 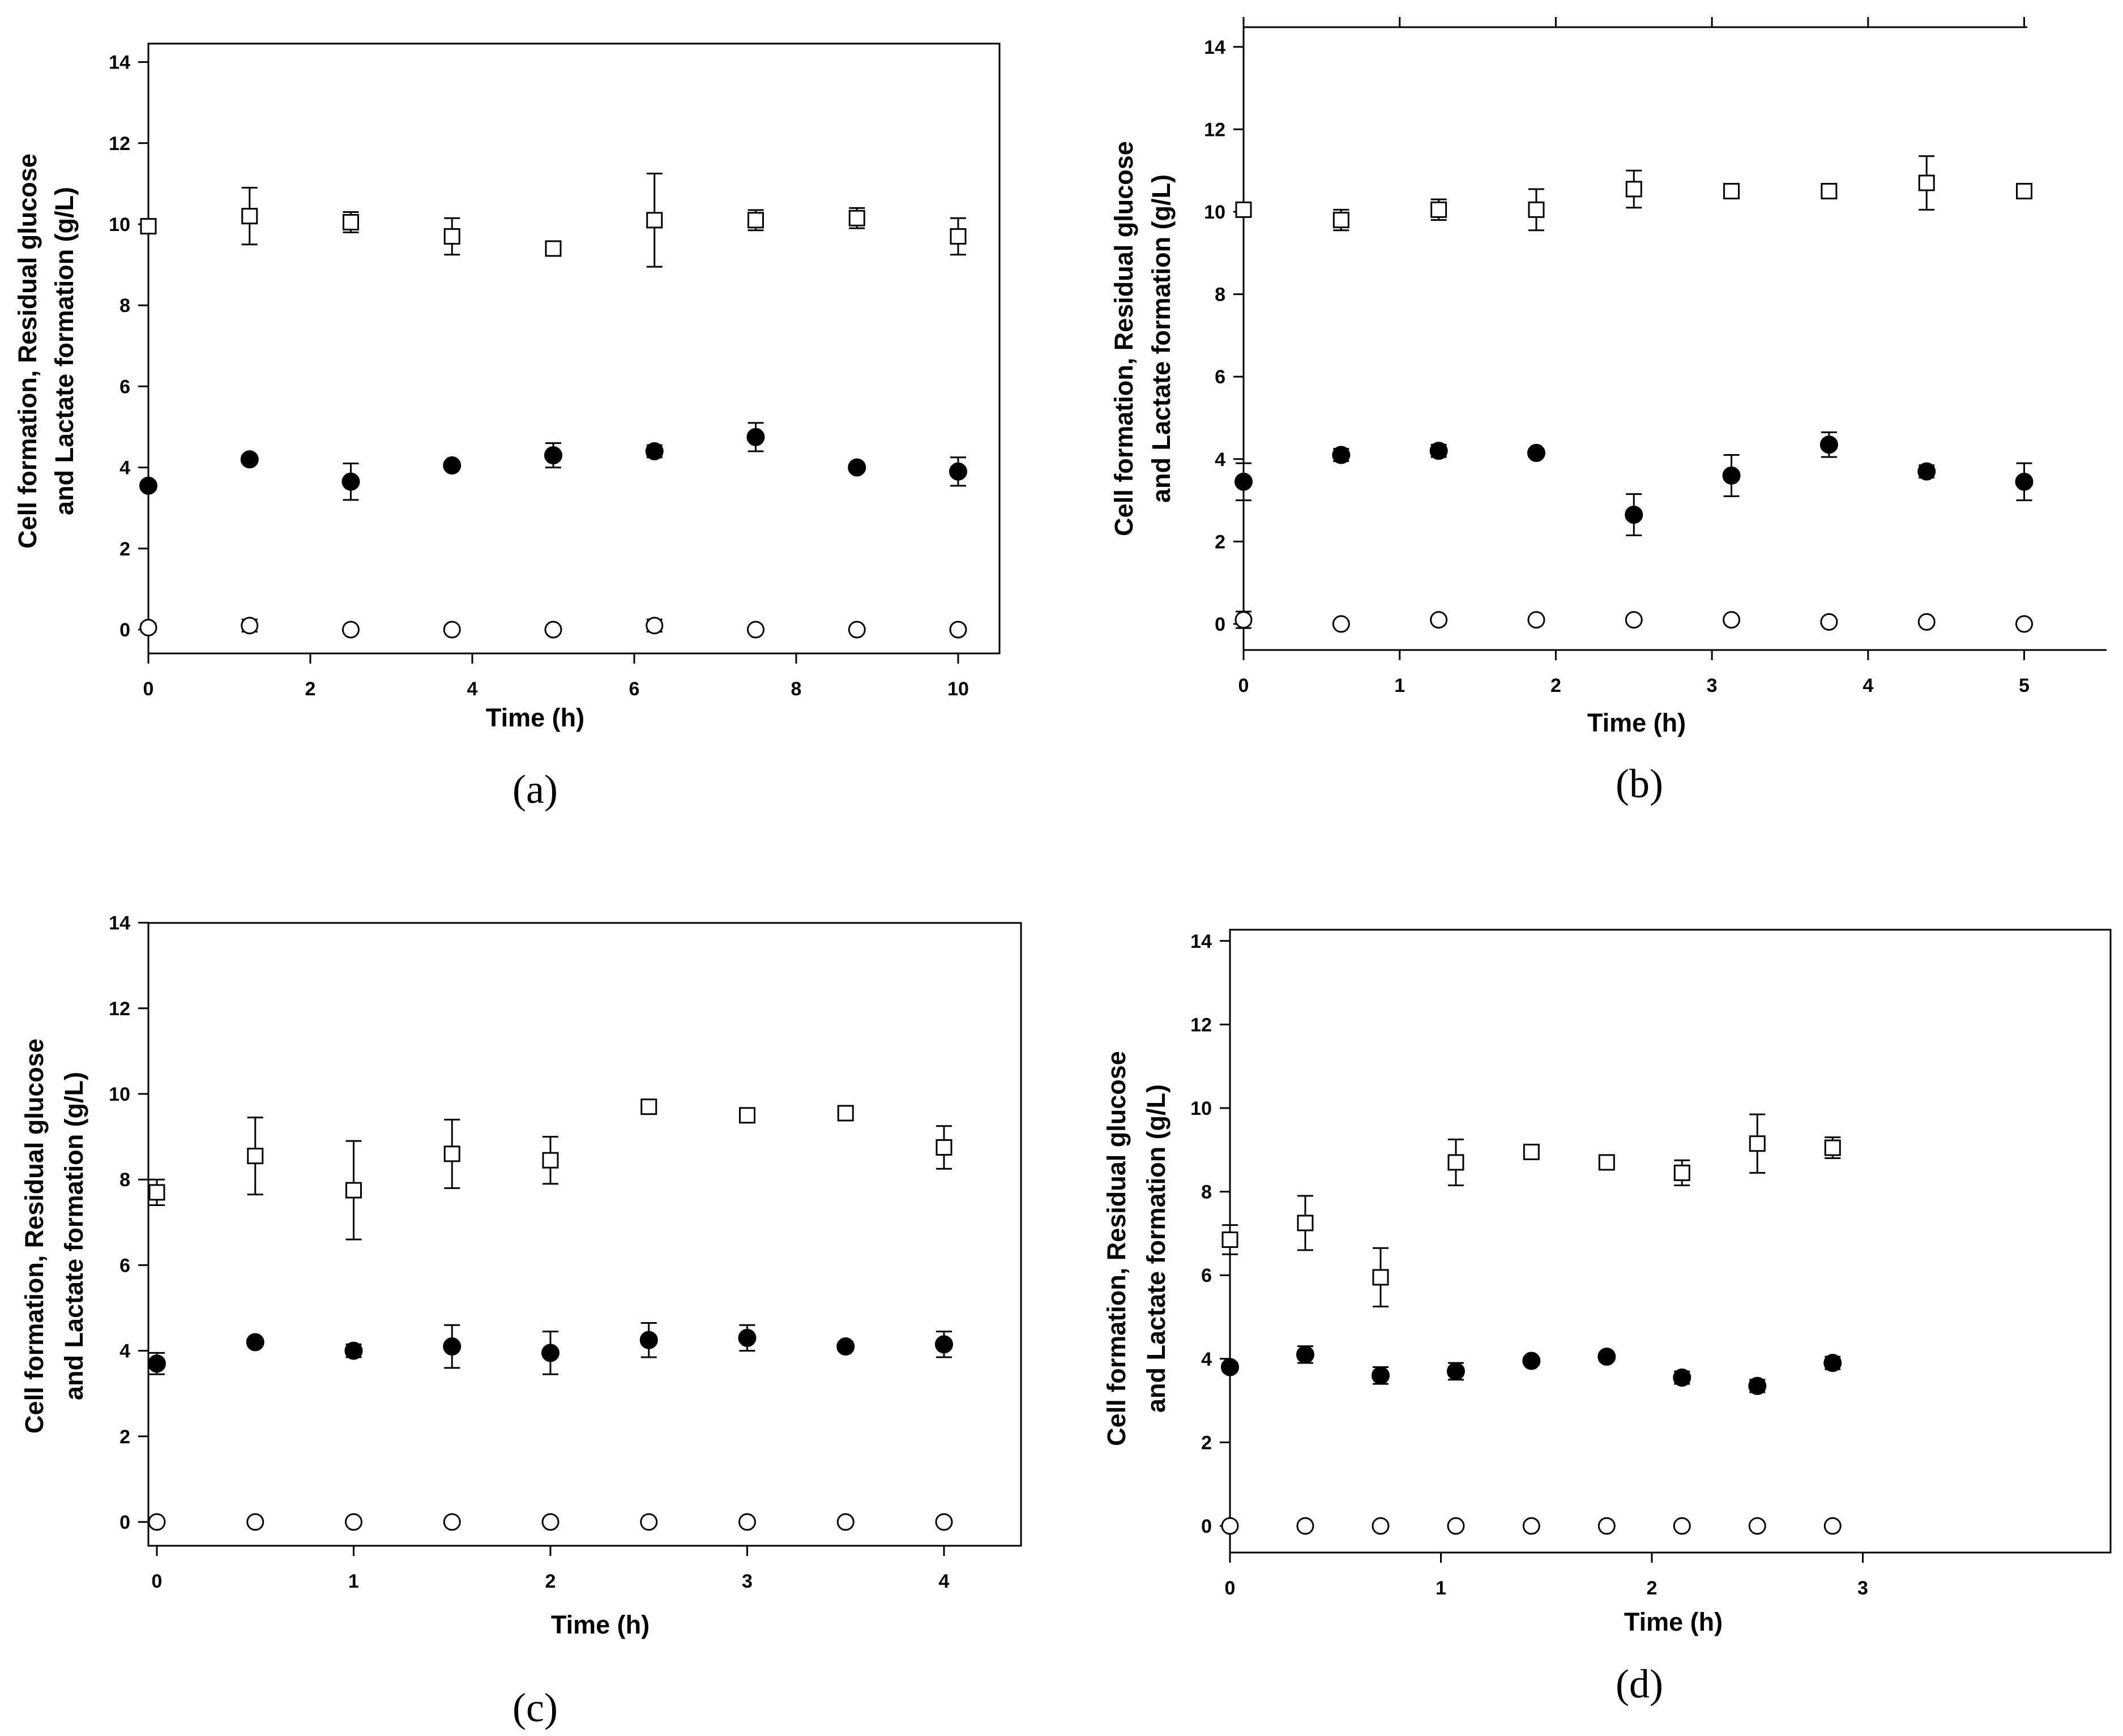 What do you see at coordinates (119, 144) in the screenshot?
I see `y-tick-label-a-6: 12` at bounding box center [119, 144].